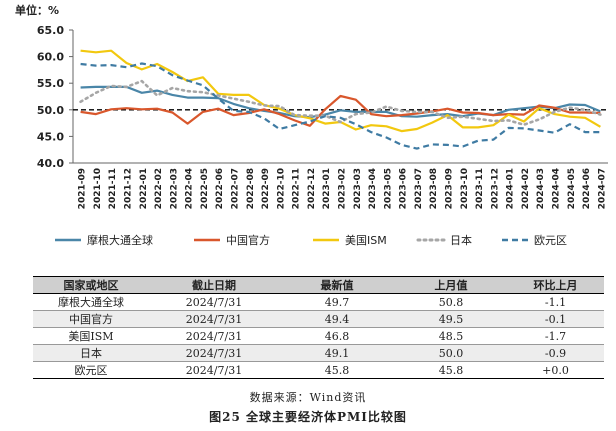  What do you see at coordinates (337, 353) in the screenshot?
I see `table-cell: 49.1` at bounding box center [337, 353].